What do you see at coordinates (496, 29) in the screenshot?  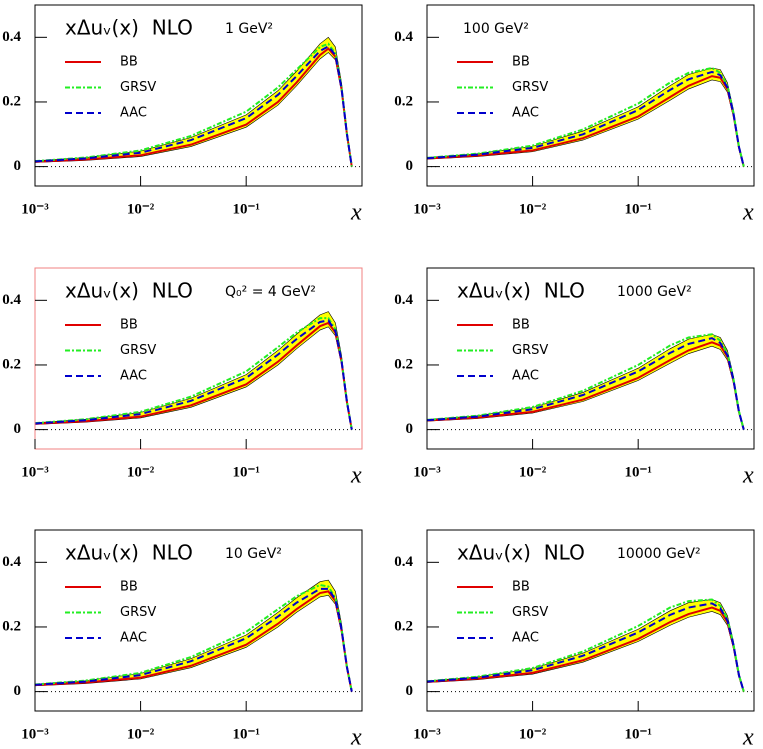 I see `scale-label: 100 GeV²` at bounding box center [496, 29].